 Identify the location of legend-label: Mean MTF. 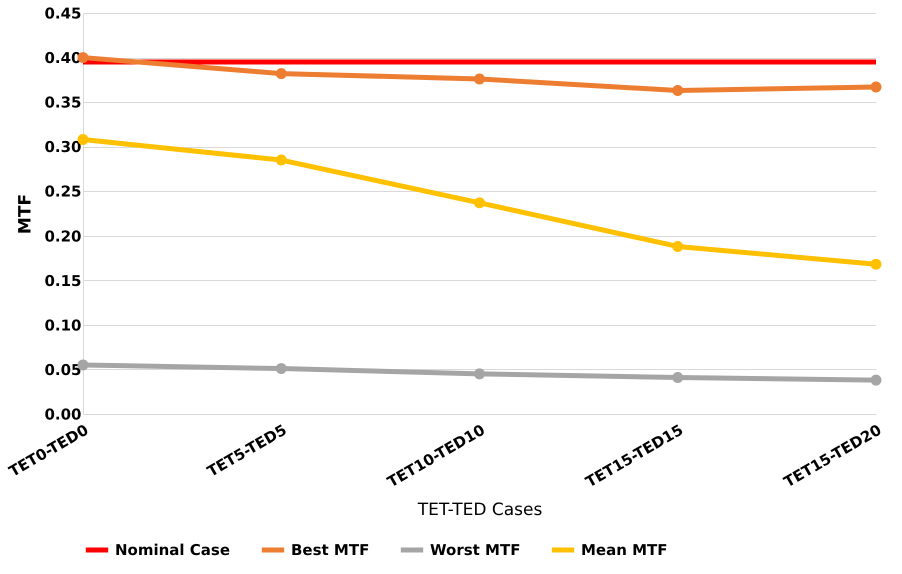
(624, 550).